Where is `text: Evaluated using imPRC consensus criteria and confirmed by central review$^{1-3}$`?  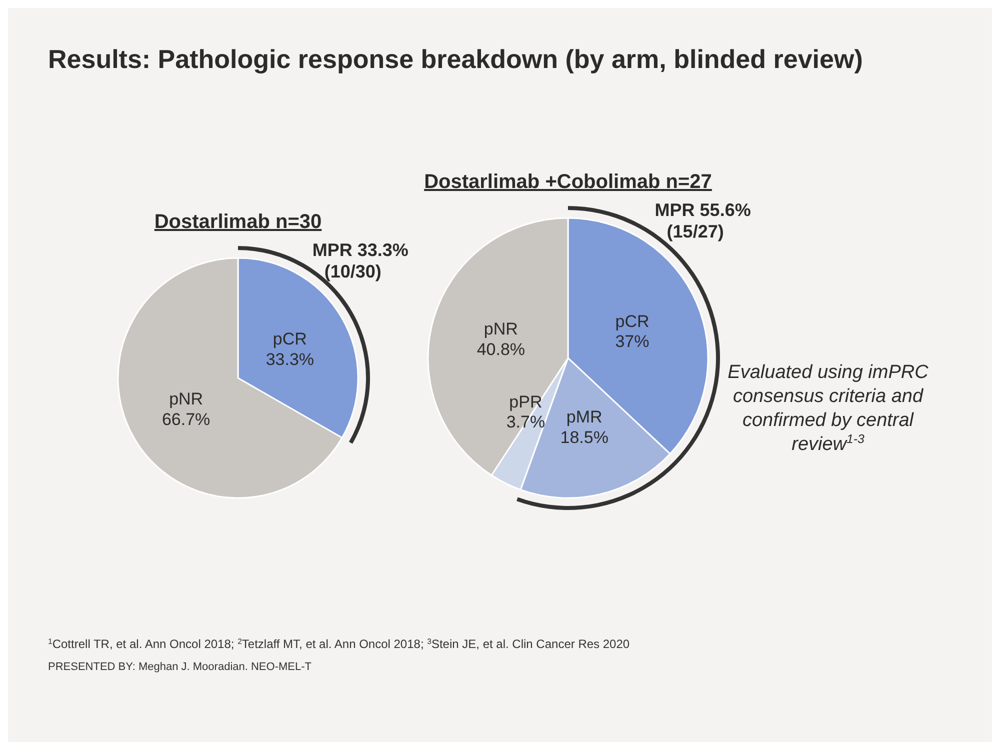
text: Evaluated using imPRC consensus criteria and confirmed by central review$^{1-3}$ is located at coordinates (828, 408).